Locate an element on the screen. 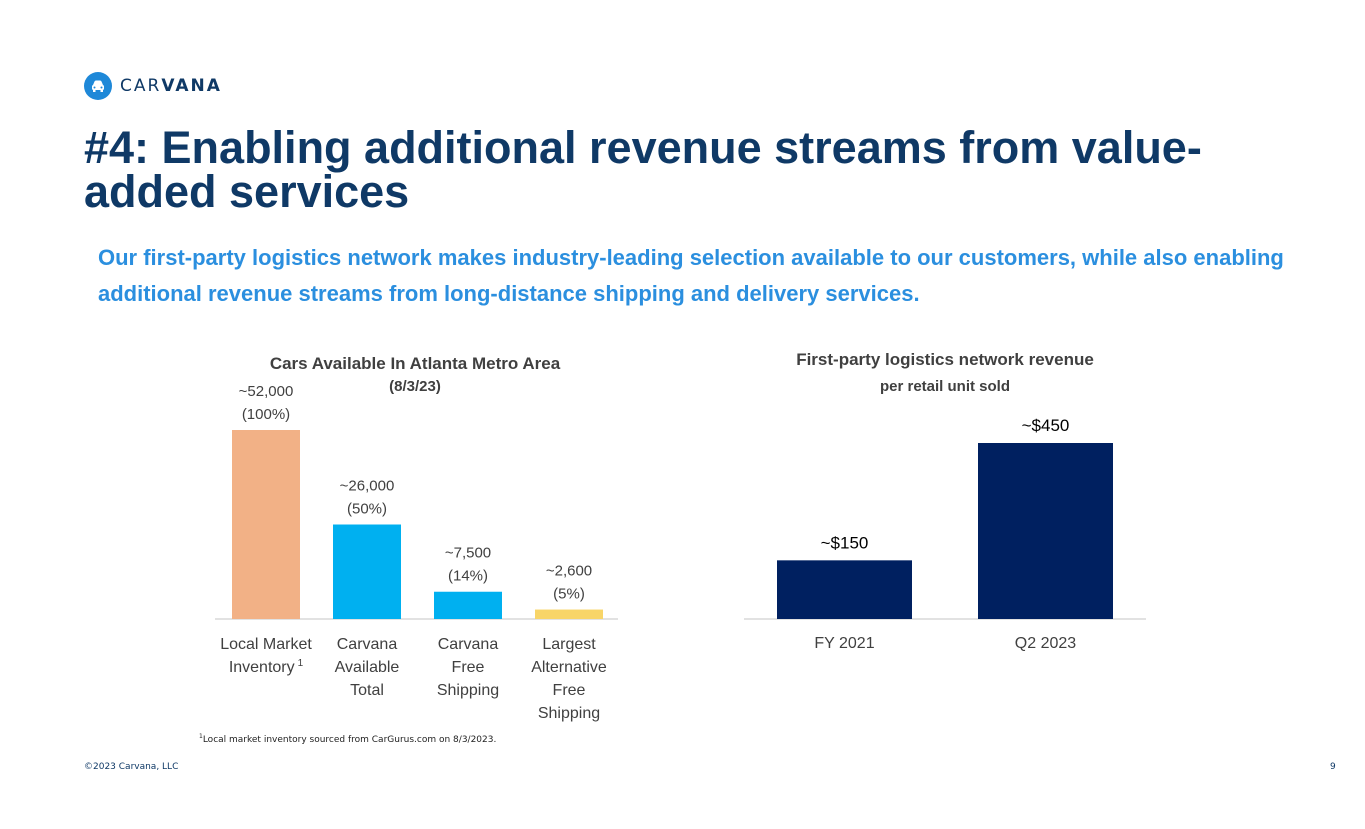 This screenshot has height=829, width=1365. data-label: ~52,000 is located at coordinates (266, 391).